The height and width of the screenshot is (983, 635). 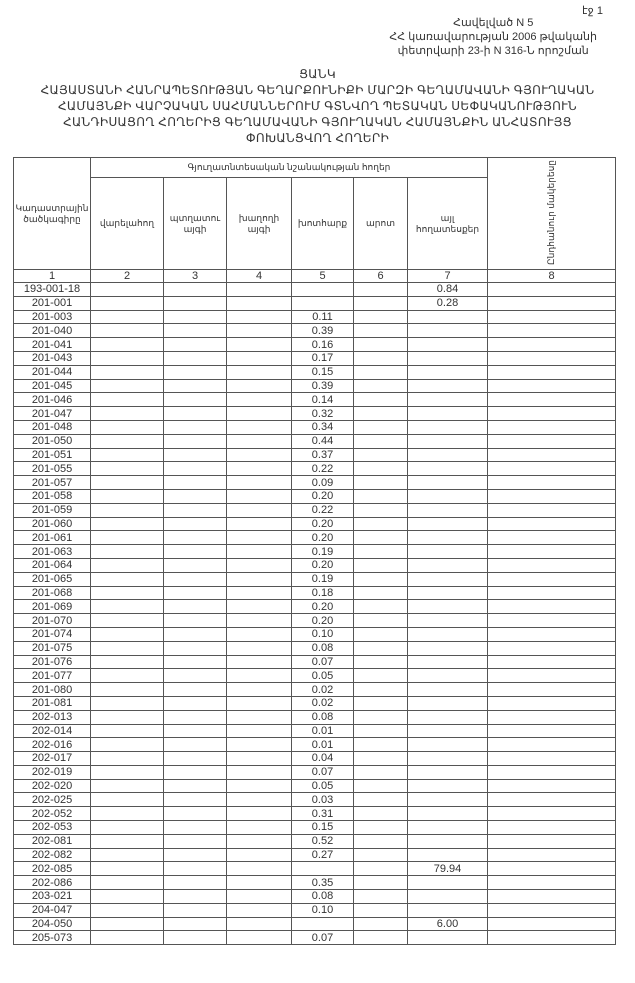 What do you see at coordinates (52, 786) in the screenshot?
I see `cadastral-code-cell: 202-020` at bounding box center [52, 786].